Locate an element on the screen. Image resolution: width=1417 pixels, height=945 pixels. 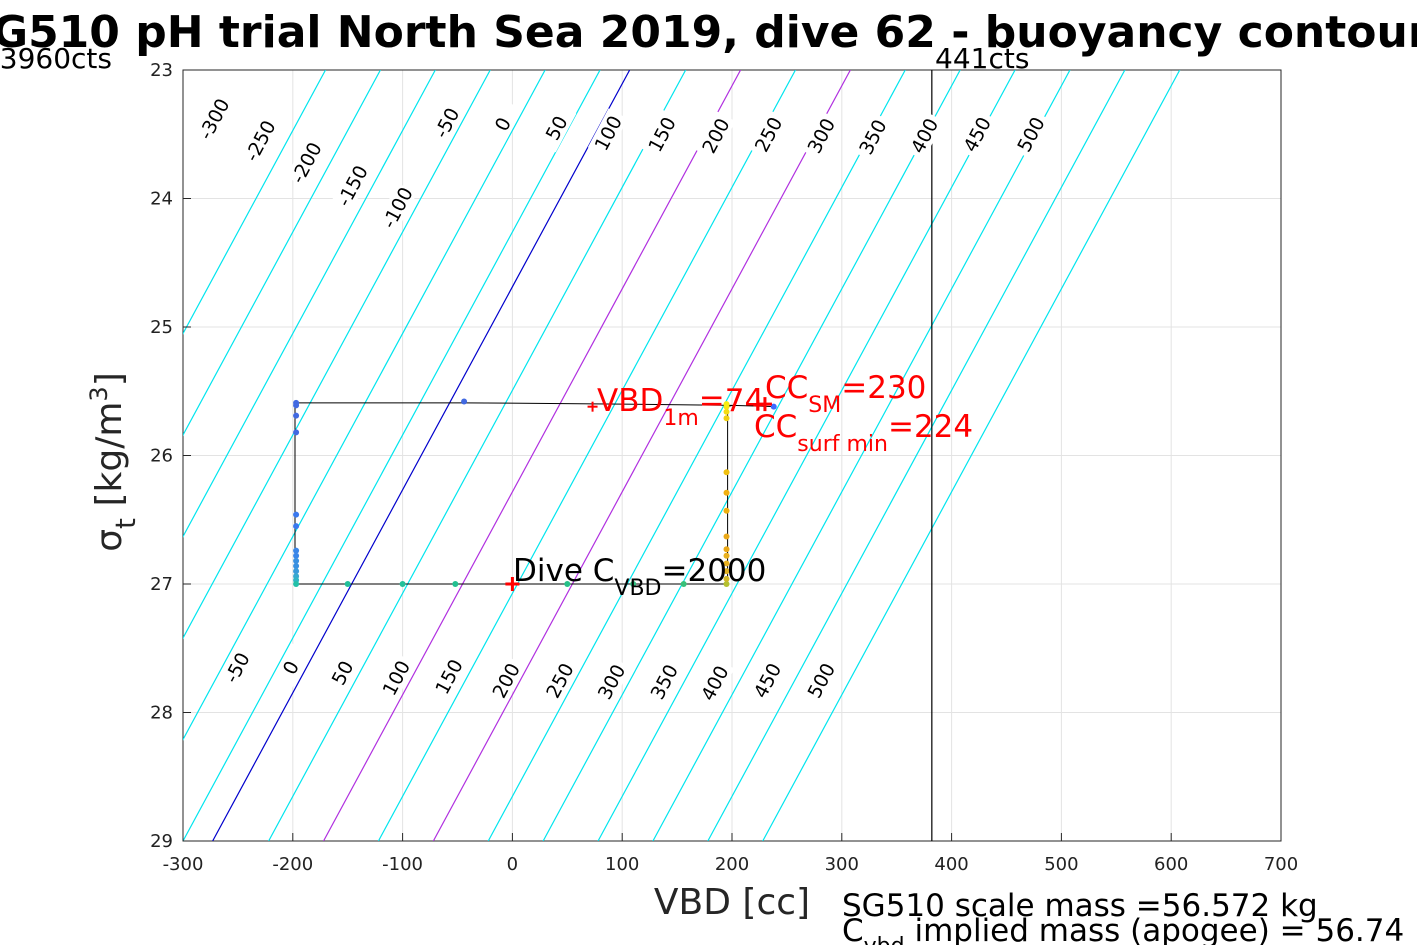
y-tick-label: 23 is located at coordinates (161, 70).